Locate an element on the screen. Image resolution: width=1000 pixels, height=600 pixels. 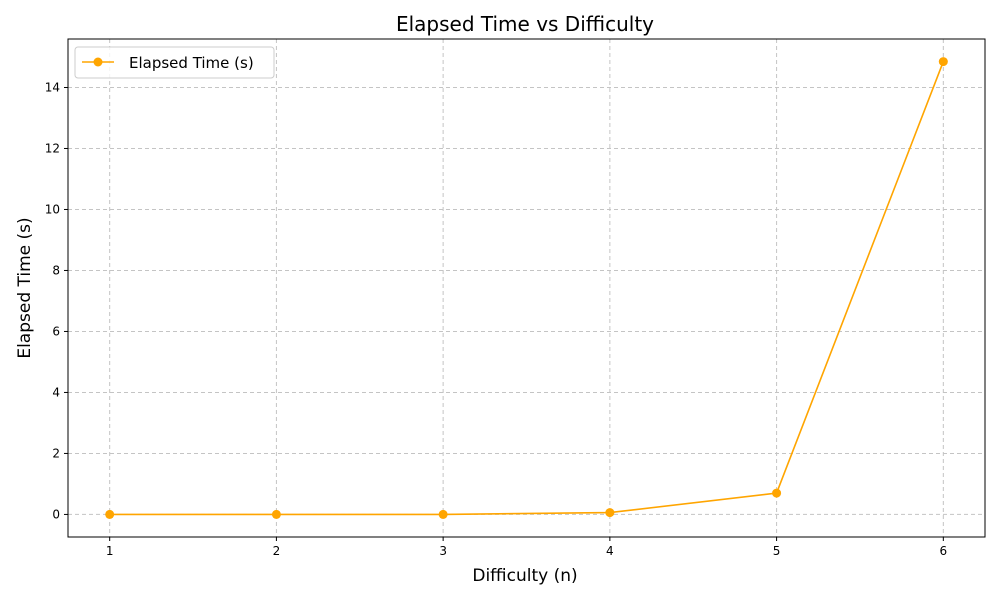
x-axis-title: Difficulty (n) is located at coordinates (524, 576).